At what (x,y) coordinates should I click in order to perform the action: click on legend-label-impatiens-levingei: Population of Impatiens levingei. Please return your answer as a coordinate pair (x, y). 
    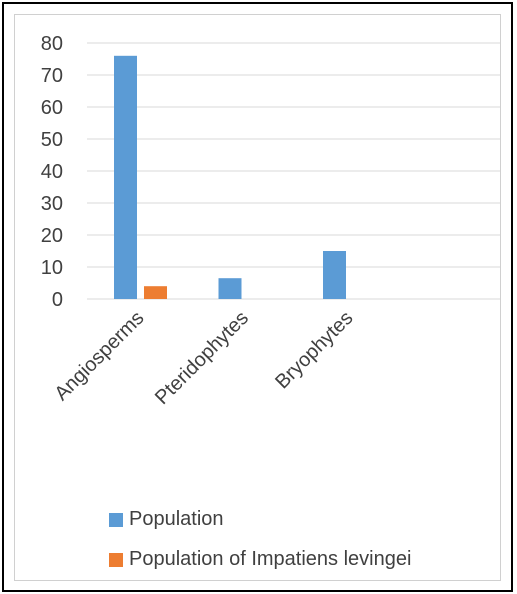
    Looking at the image, I should click on (270, 559).